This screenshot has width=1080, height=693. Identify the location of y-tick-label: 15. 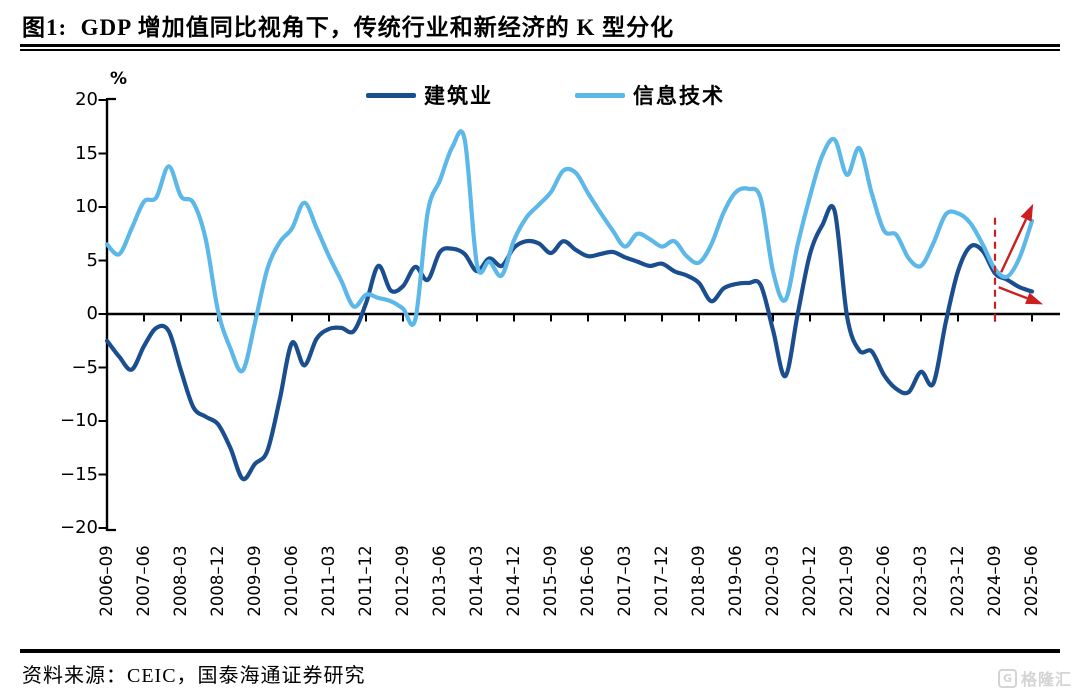
(86, 153).